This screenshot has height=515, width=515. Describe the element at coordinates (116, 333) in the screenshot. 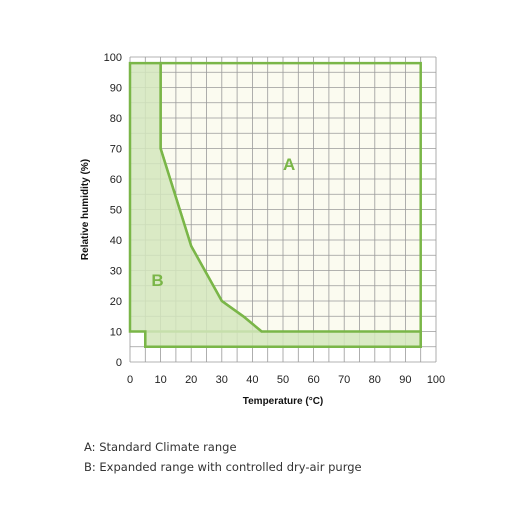

I see `y-tick-label: 10` at that location.